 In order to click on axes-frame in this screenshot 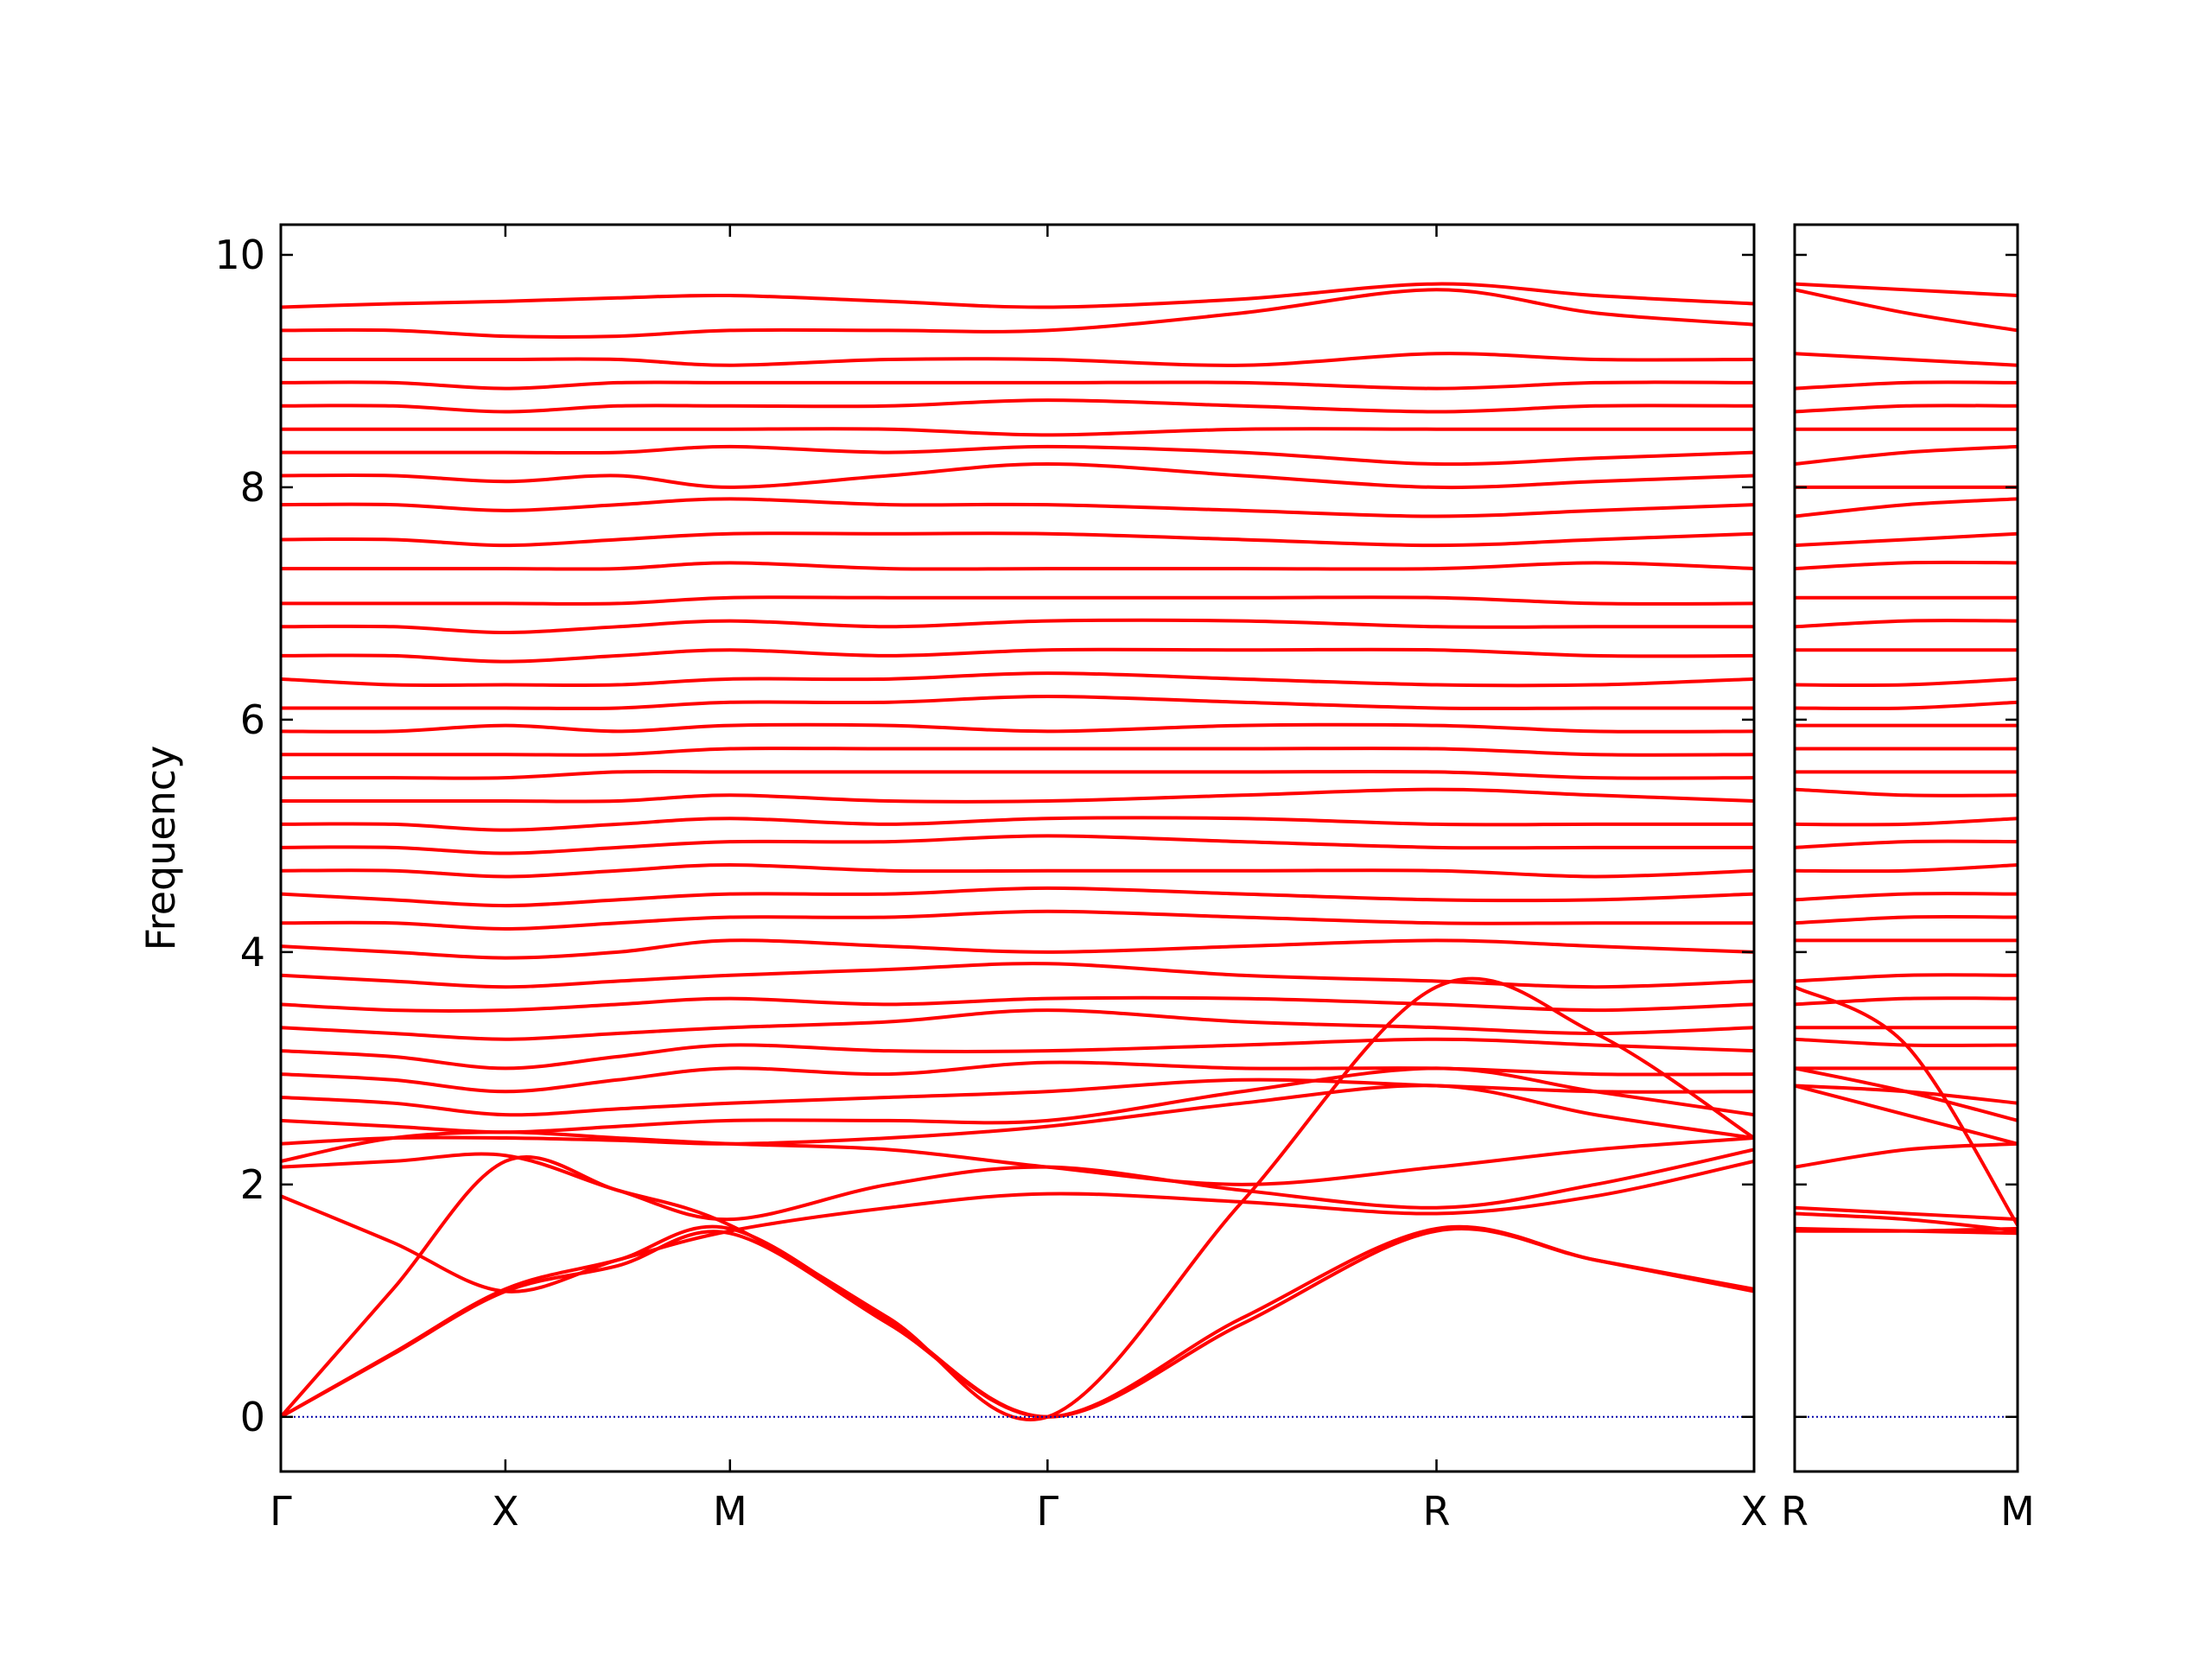, I will do `click(1906, 848)`.